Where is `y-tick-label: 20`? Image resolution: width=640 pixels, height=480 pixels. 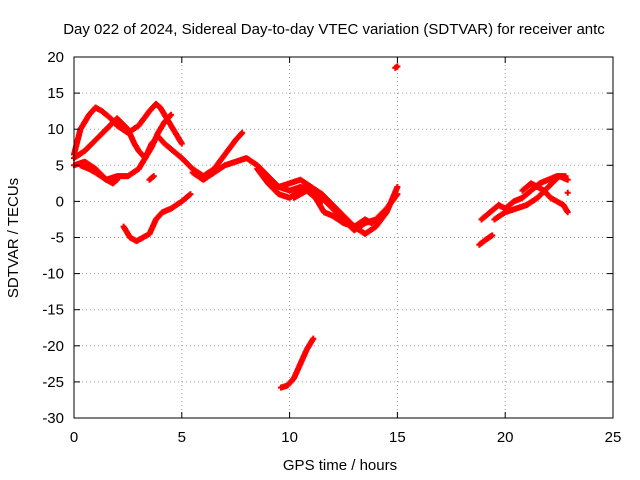 y-tick-label: 20 is located at coordinates (55, 57).